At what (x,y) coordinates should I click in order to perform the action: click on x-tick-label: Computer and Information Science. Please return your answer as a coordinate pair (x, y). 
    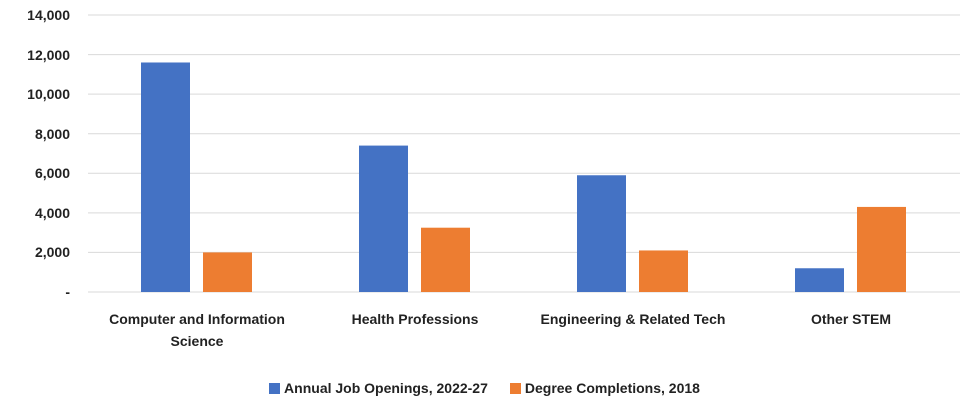
    Looking at the image, I should click on (197, 330).